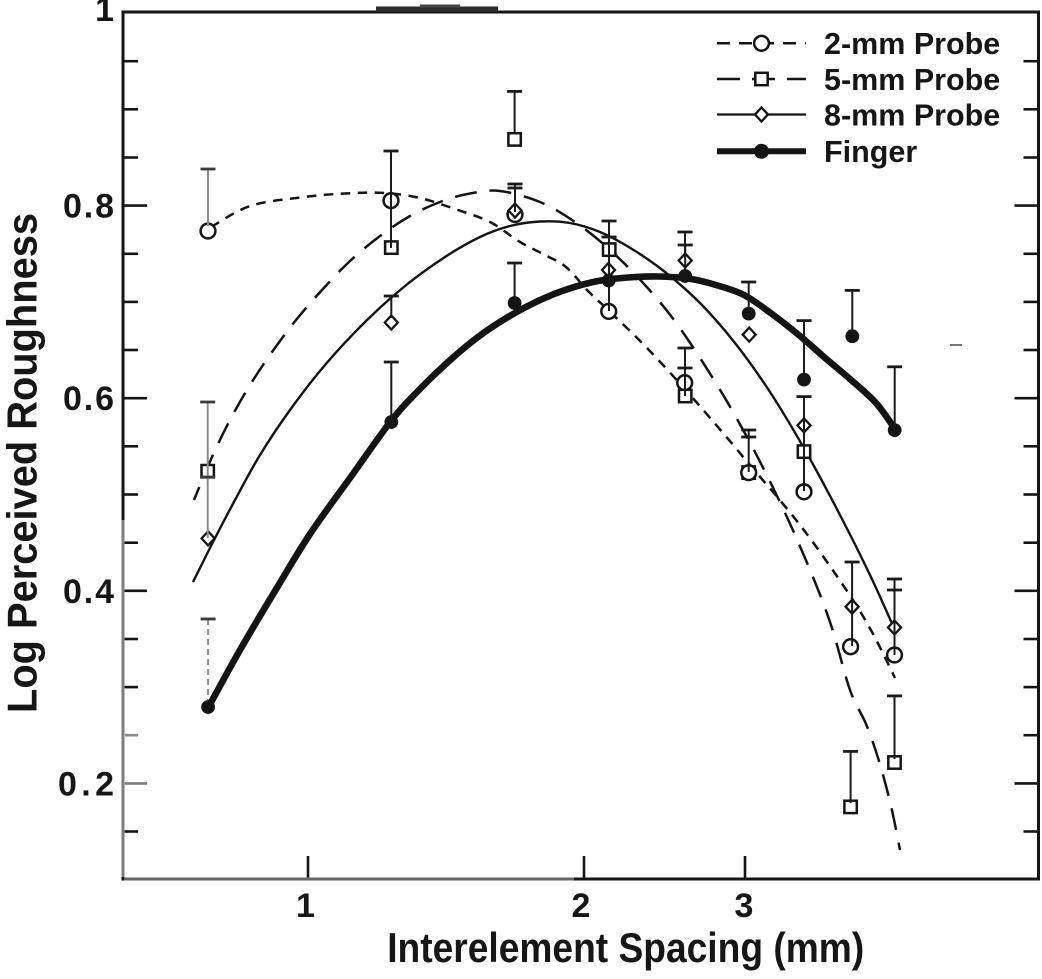 The height and width of the screenshot is (979, 1042). I want to click on svg-text: Finger, so click(870, 152).